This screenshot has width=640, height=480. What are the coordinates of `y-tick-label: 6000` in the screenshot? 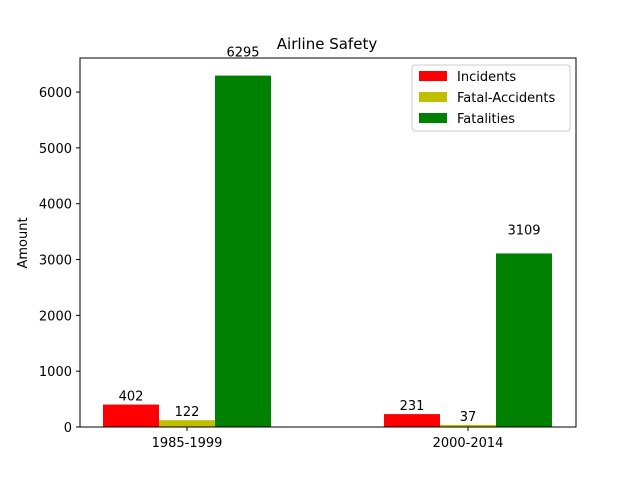 It's located at (55, 93).